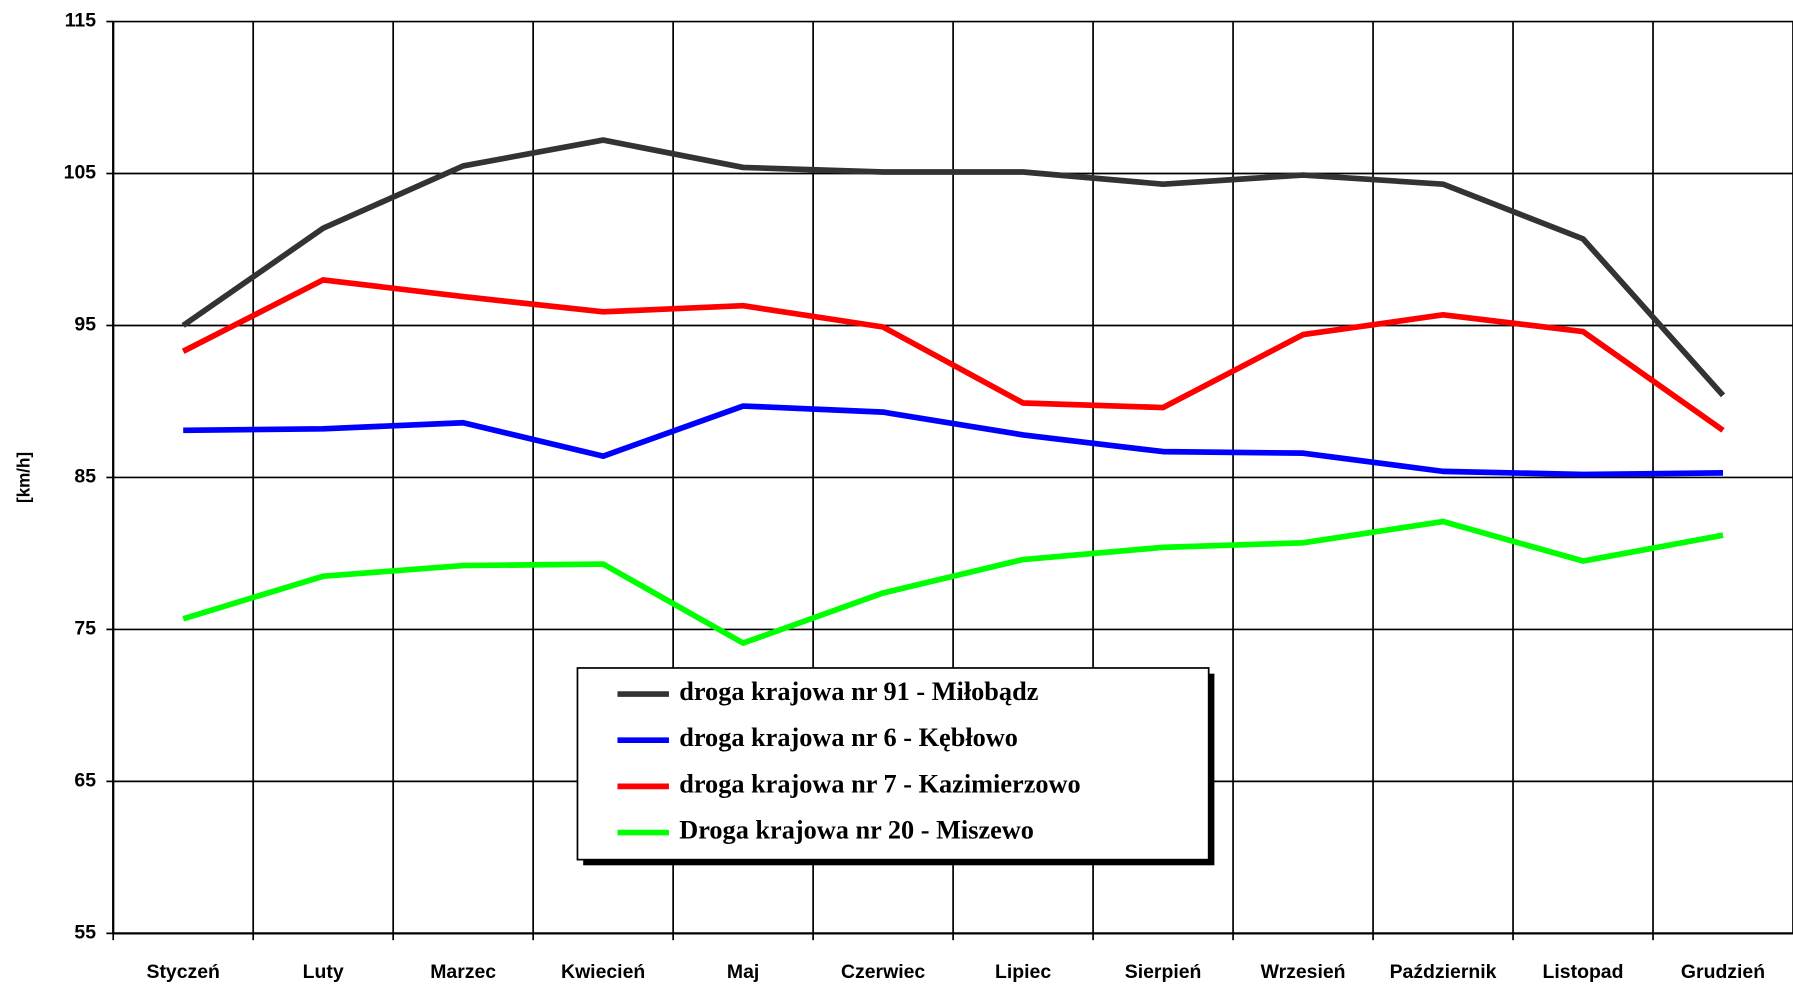 The width and height of the screenshot is (1793, 998). I want to click on x-tick-label: Lipiec, so click(1023, 972).